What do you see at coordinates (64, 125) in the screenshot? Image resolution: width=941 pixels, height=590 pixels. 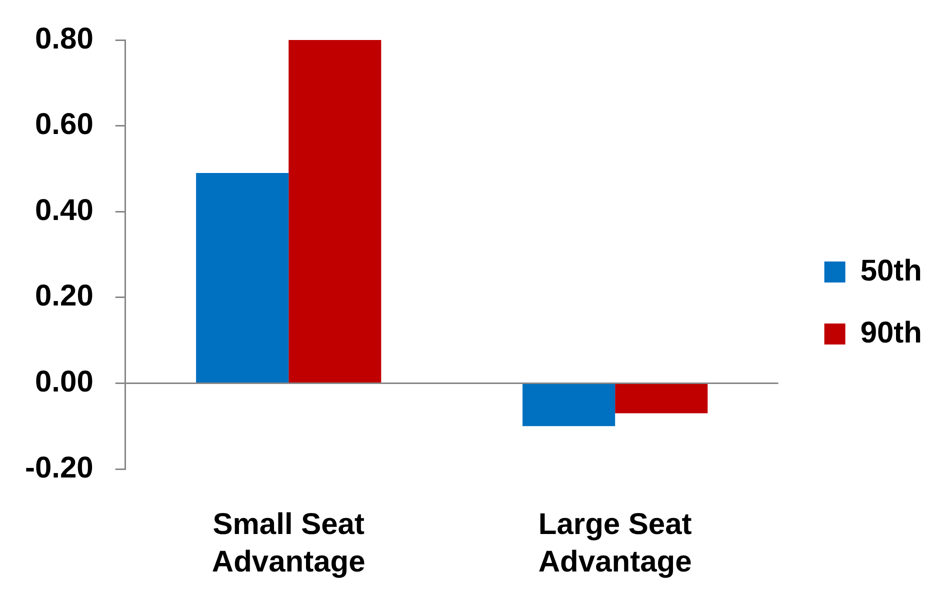 I see `y-tick-label: 0.60` at bounding box center [64, 125].